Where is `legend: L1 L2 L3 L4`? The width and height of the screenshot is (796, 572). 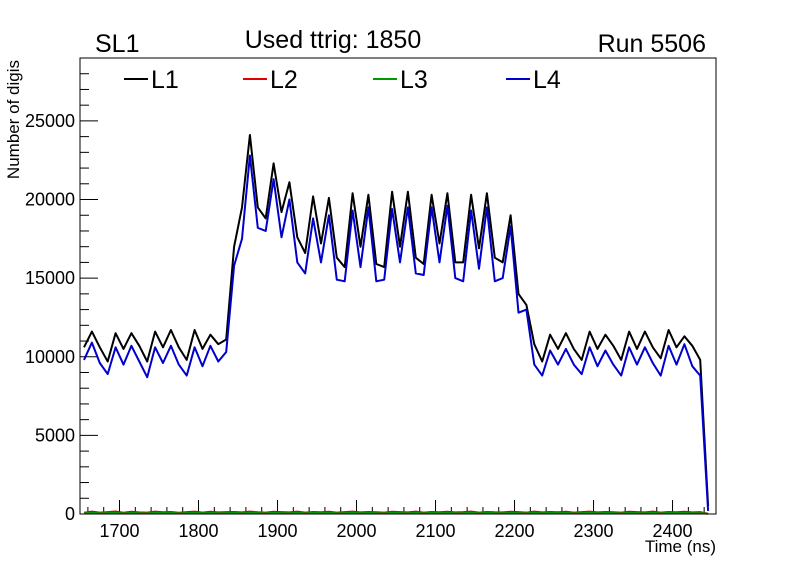 legend: L1 L2 L3 L4 is located at coordinates (342, 80).